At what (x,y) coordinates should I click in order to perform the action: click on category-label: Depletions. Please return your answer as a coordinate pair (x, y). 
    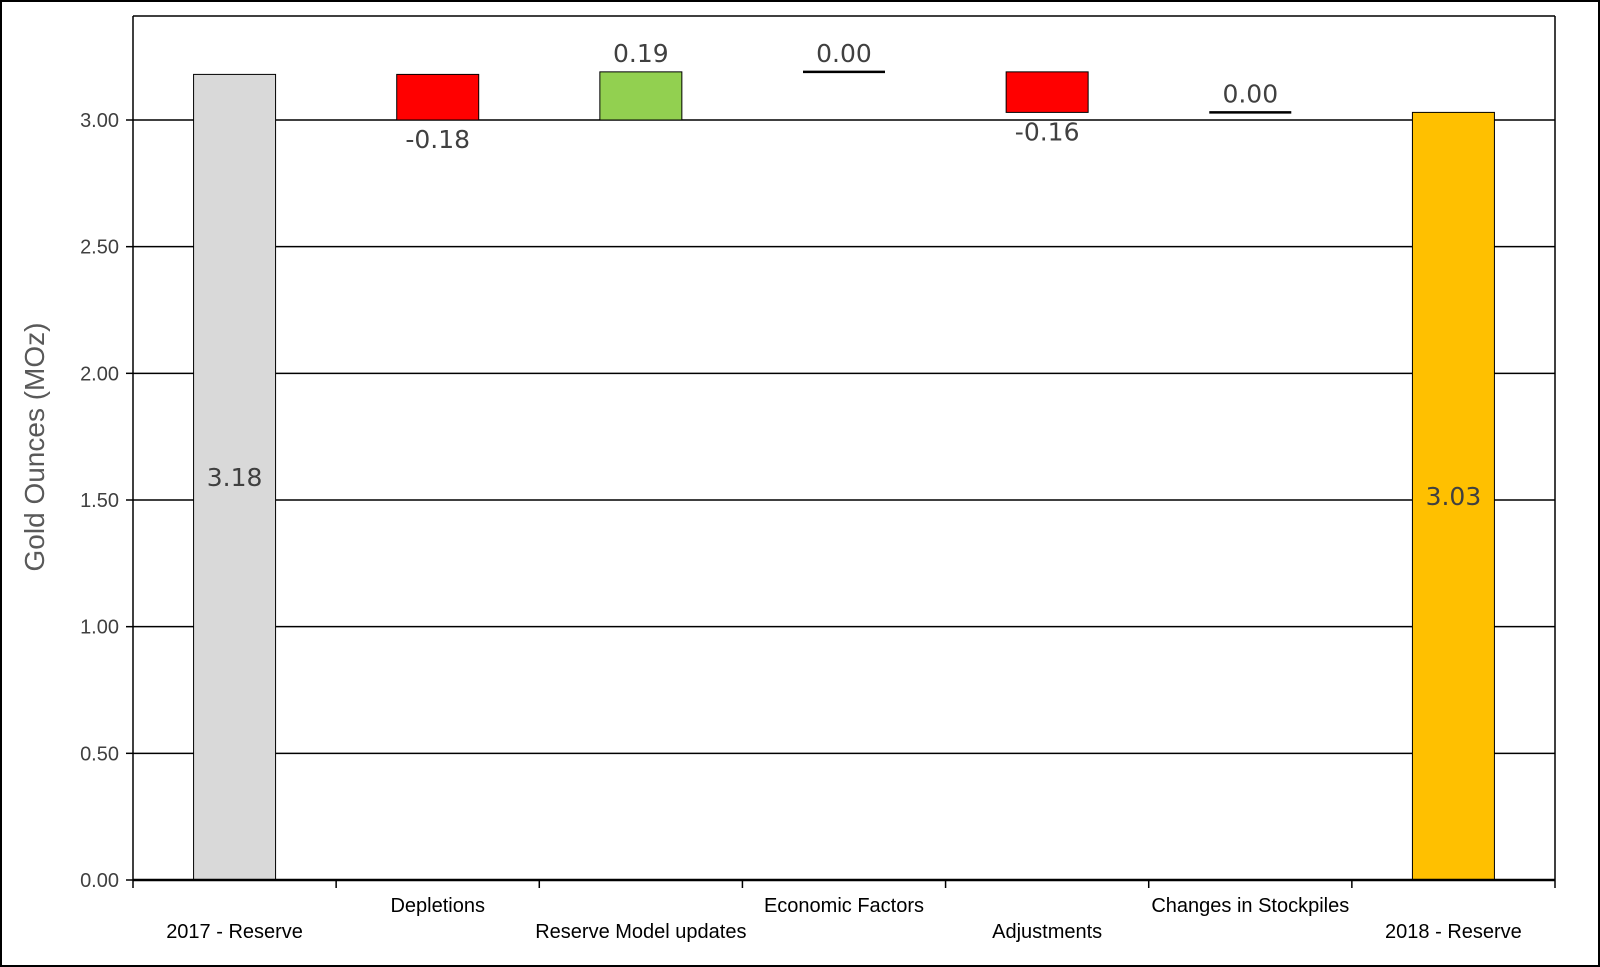
    Looking at the image, I should click on (437, 906).